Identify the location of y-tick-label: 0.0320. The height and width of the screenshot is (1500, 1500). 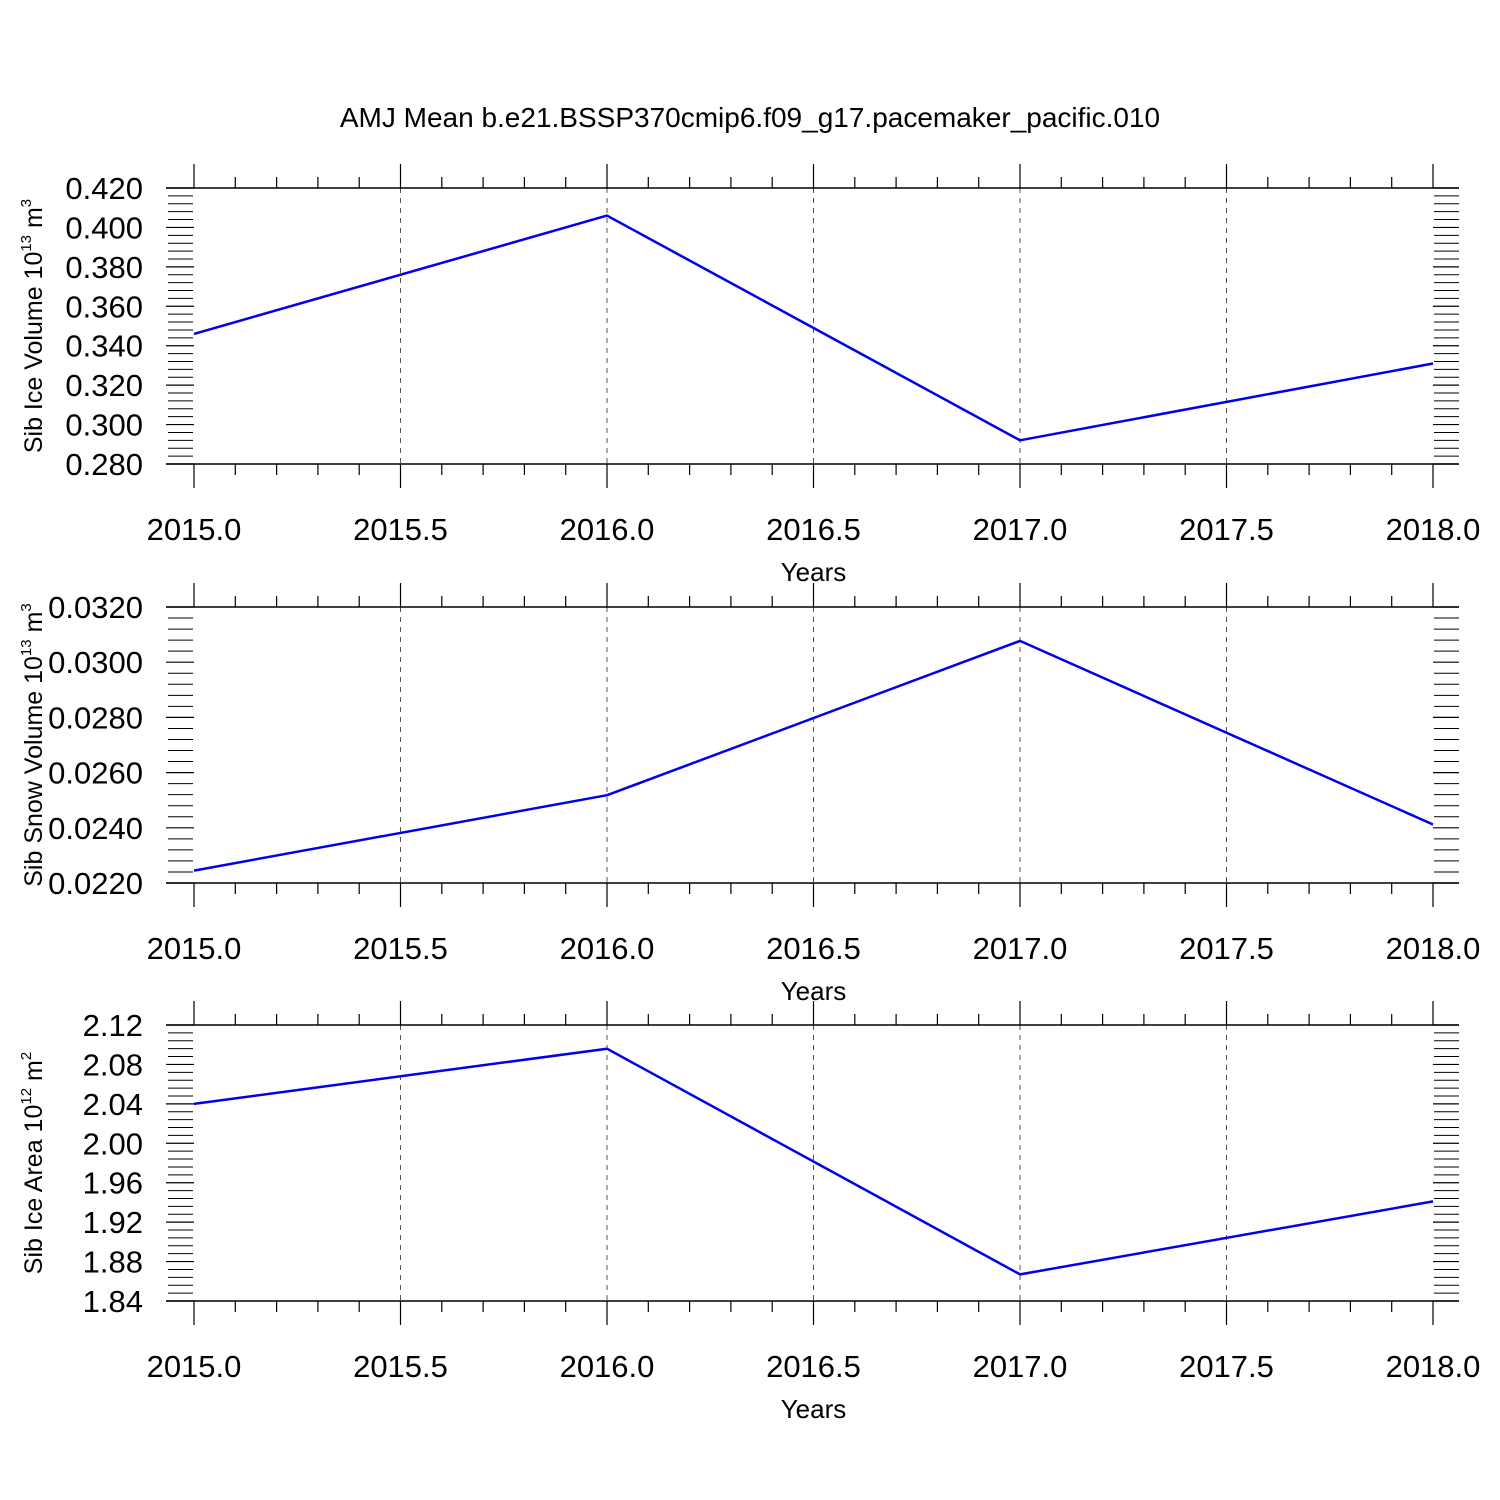
(95, 607).